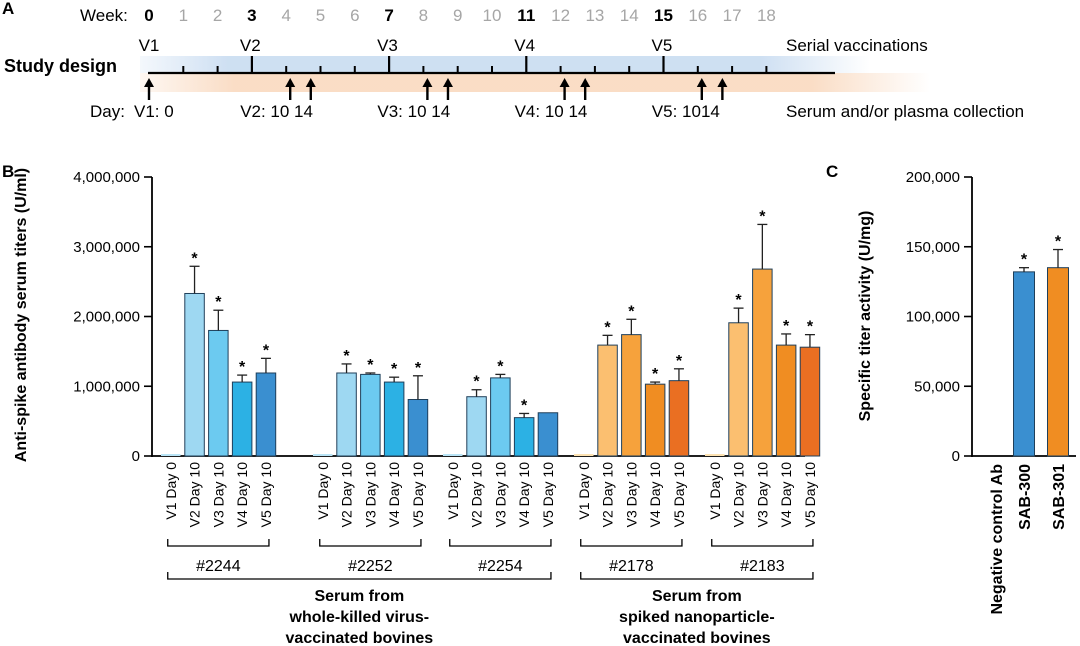 This screenshot has width=1080, height=646. What do you see at coordinates (1041, 345) in the screenshot?
I see `panel-c-bars: **` at bounding box center [1041, 345].